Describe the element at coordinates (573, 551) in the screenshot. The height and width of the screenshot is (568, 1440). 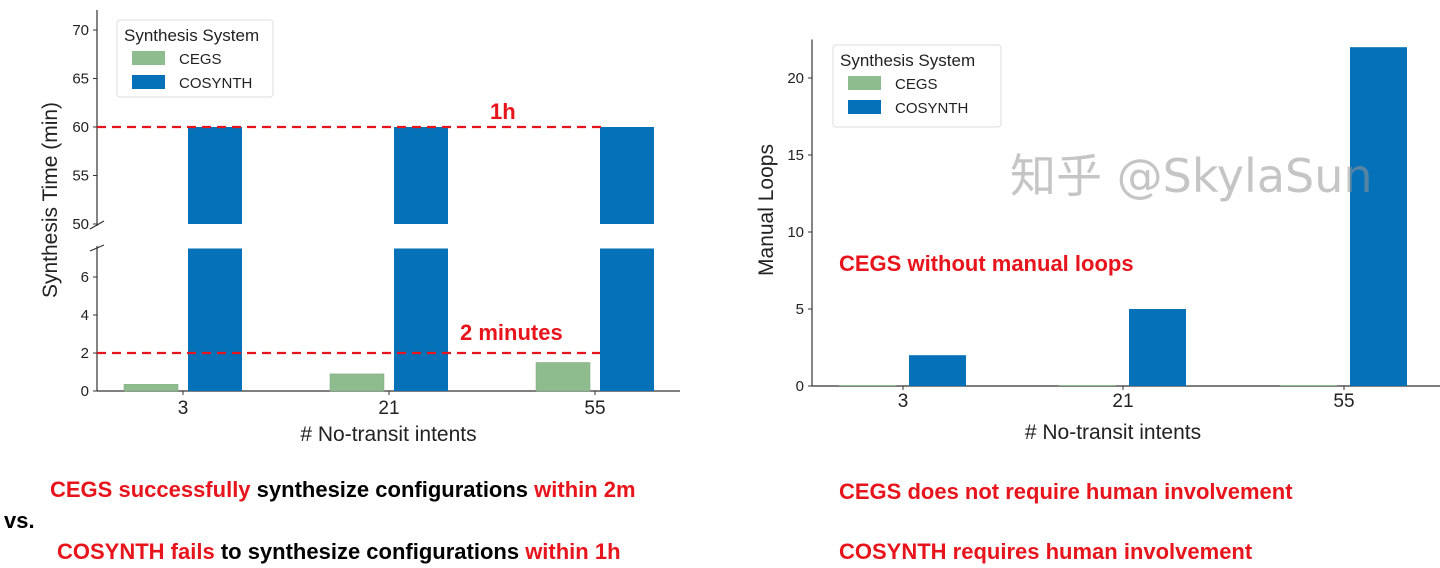
I see `caption-highlight: within 1h` at that location.